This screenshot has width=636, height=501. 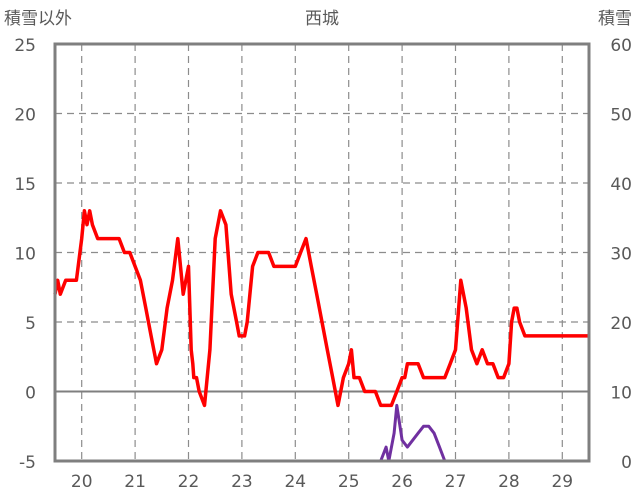 I want to click on right-tick-label-1: 50, so click(x=621, y=116).